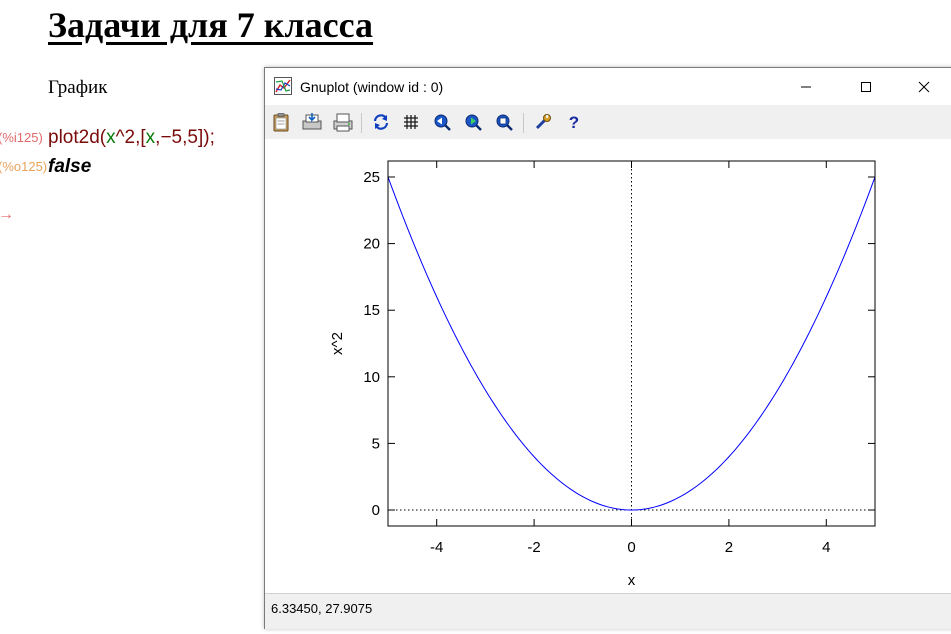 The height and width of the screenshot is (634, 951). What do you see at coordinates (436, 547) in the screenshot?
I see `x-tick-label: -4` at bounding box center [436, 547].